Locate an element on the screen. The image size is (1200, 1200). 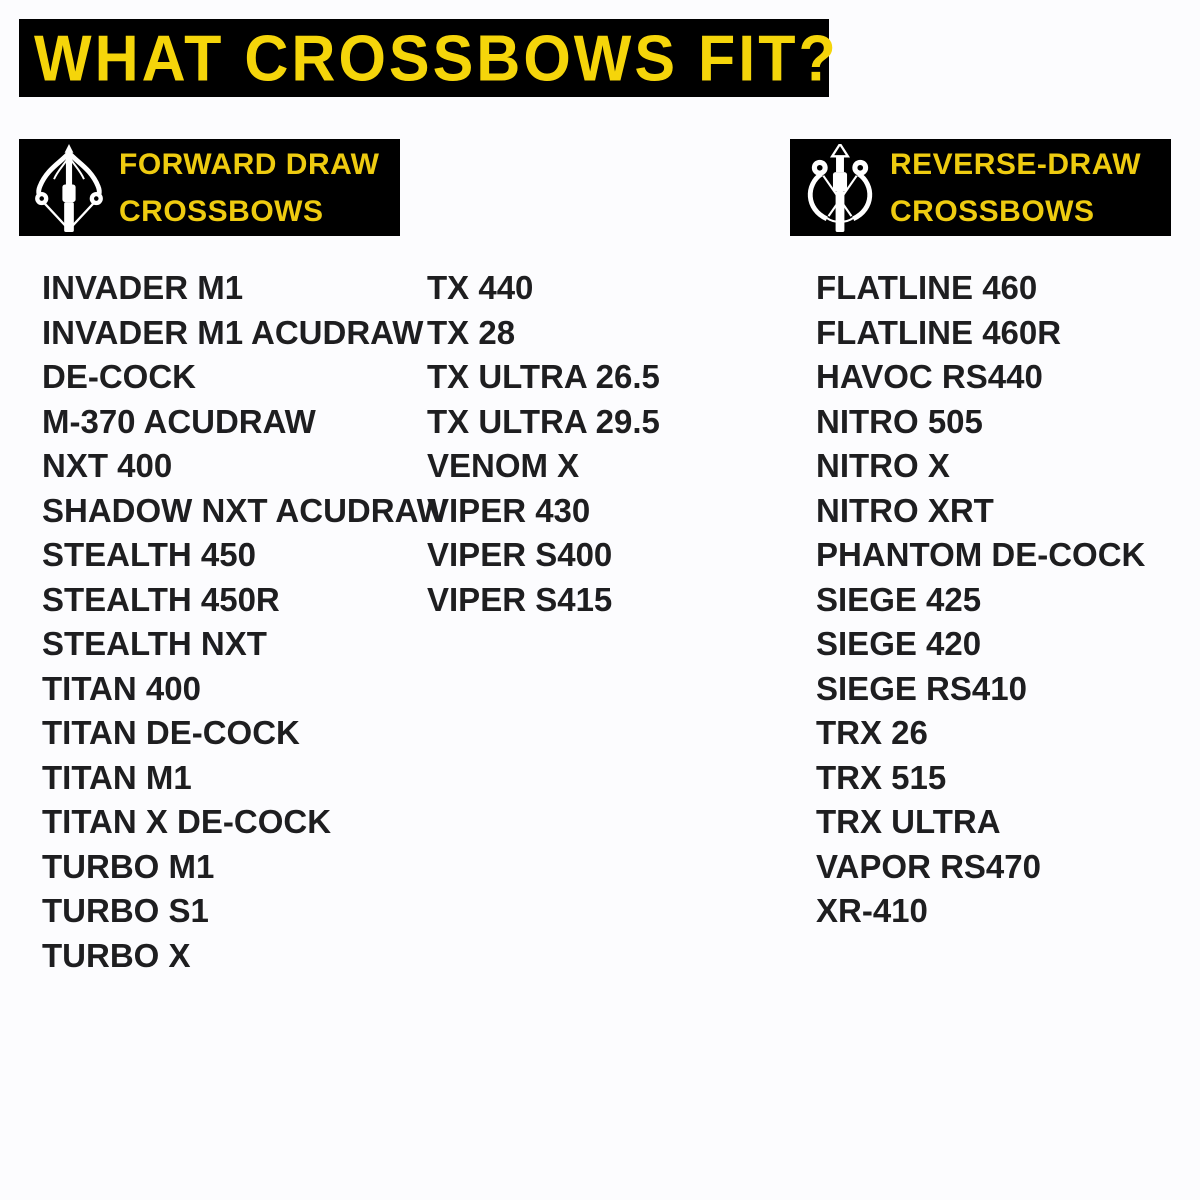
list-item: SIEGE 420 is located at coordinates (899, 643).